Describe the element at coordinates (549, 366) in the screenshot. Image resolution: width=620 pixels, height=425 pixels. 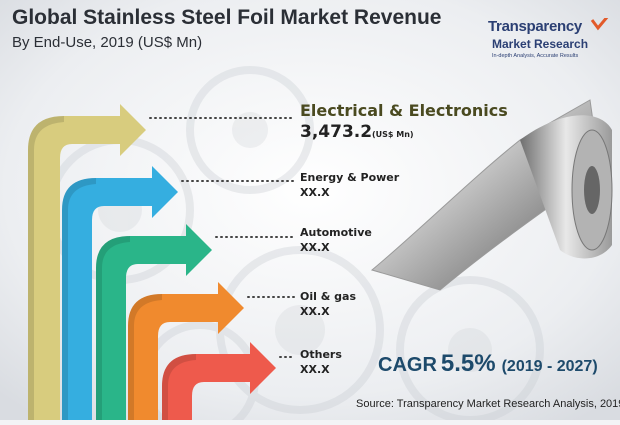
I see `cagr-period: (2019 - 2027)` at that location.